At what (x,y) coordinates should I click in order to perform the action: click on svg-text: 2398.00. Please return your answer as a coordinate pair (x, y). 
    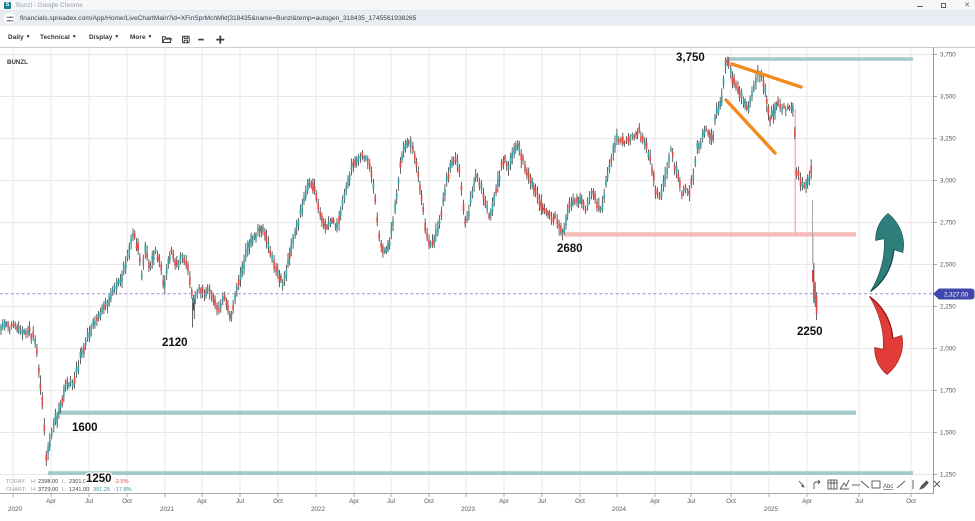
    Looking at the image, I should click on (48, 482).